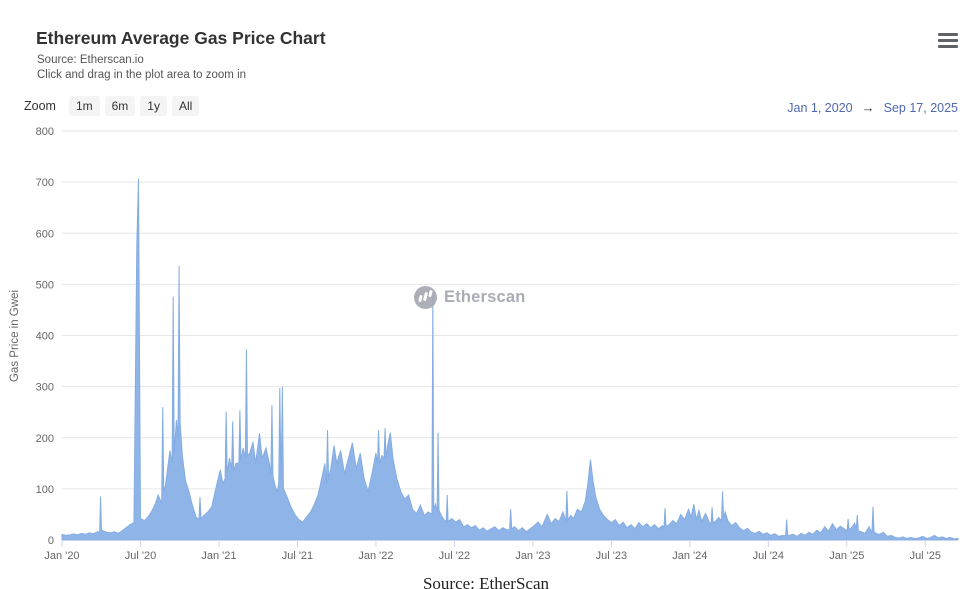 This screenshot has width=972, height=589. Describe the element at coordinates (768, 556) in the screenshot. I see `x-tick-label: Jul '24` at that location.